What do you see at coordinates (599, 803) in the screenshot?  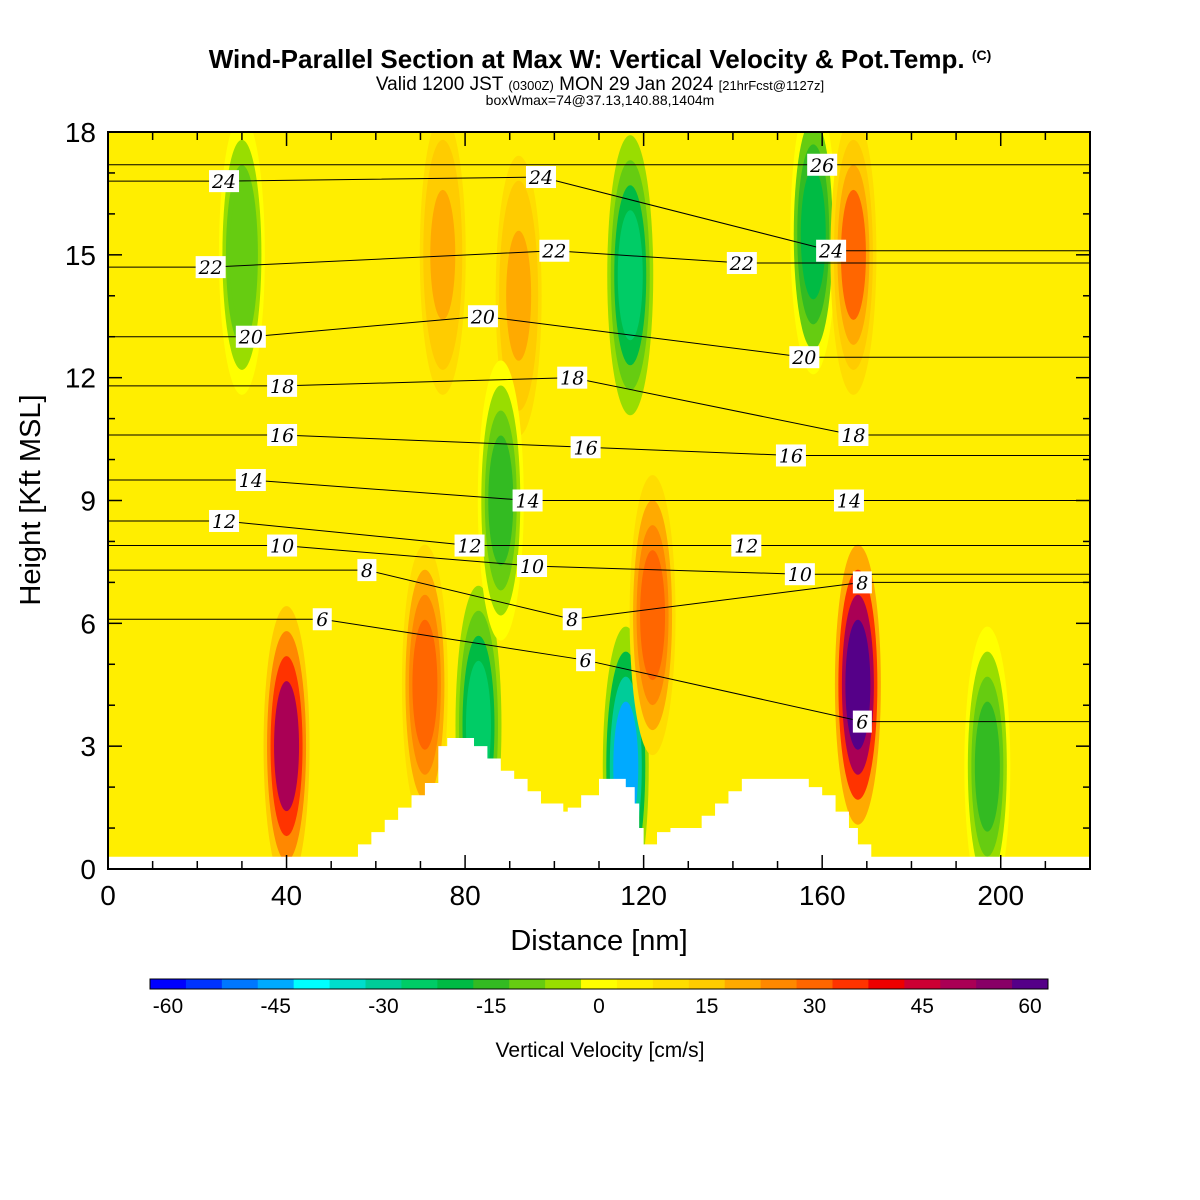 I see `terrain-profile` at bounding box center [599, 803].